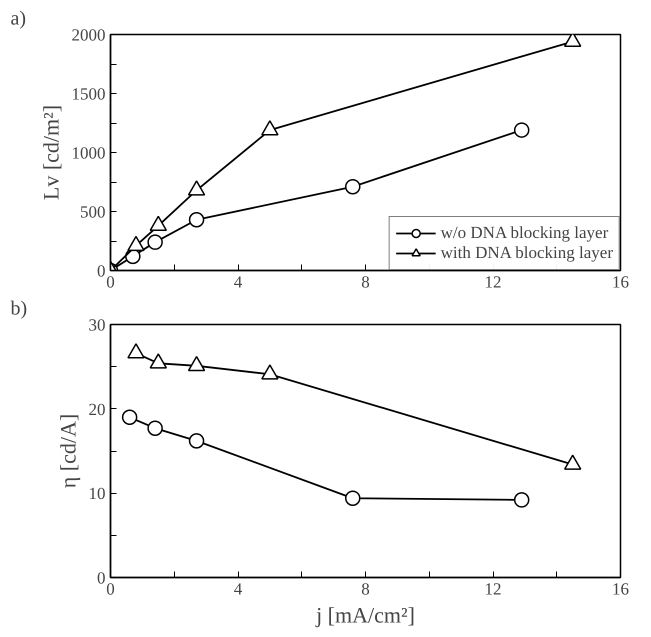 This screenshot has width=651, height=637. I want to click on y-tick-label: 500, so click(93, 212).